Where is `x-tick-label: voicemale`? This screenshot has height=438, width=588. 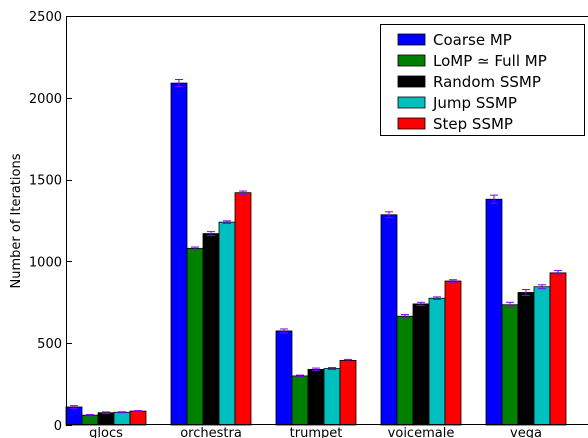
x-tick-label: voicemale is located at coordinates (421, 432).